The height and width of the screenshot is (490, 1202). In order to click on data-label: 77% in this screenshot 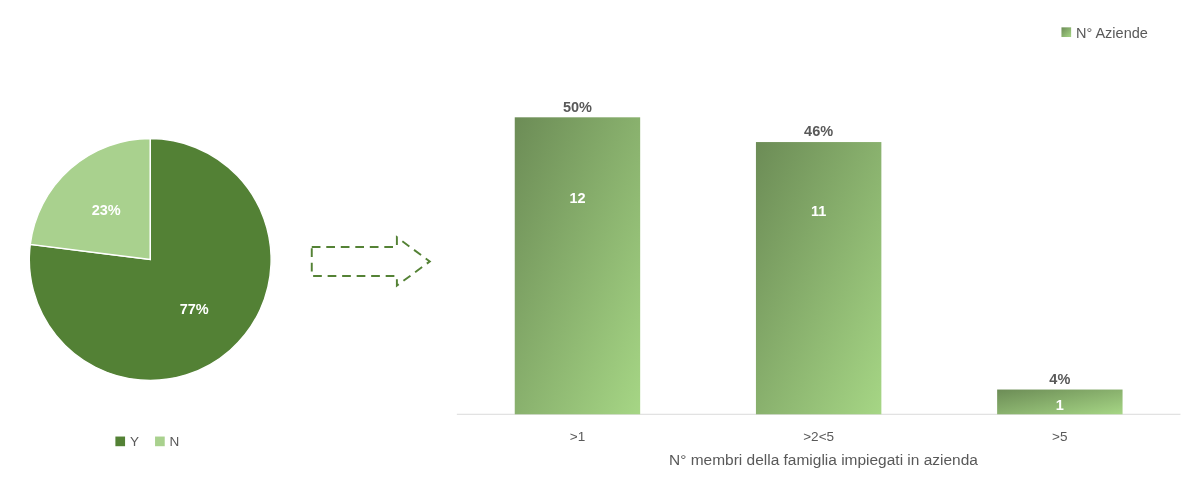, I will do `click(194, 309)`.